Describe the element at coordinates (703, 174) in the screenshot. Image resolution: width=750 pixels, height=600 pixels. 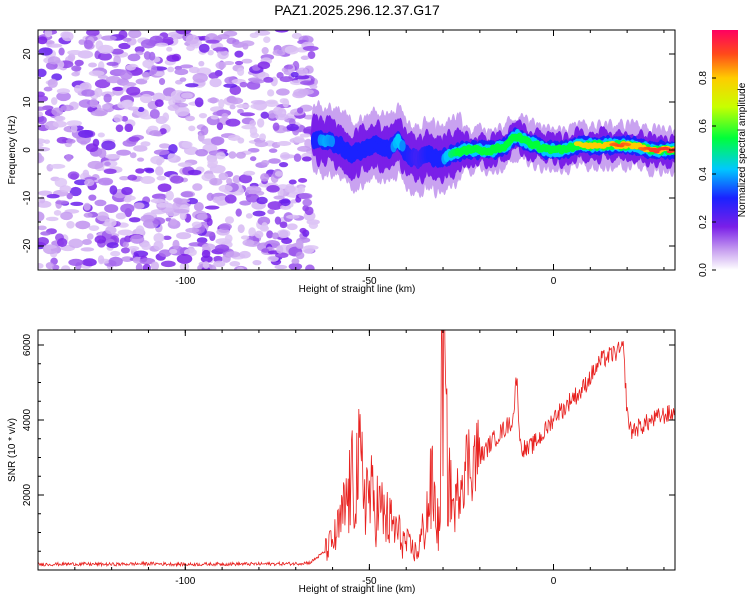
I see `colorbar-tick-label: 0.4` at that location.